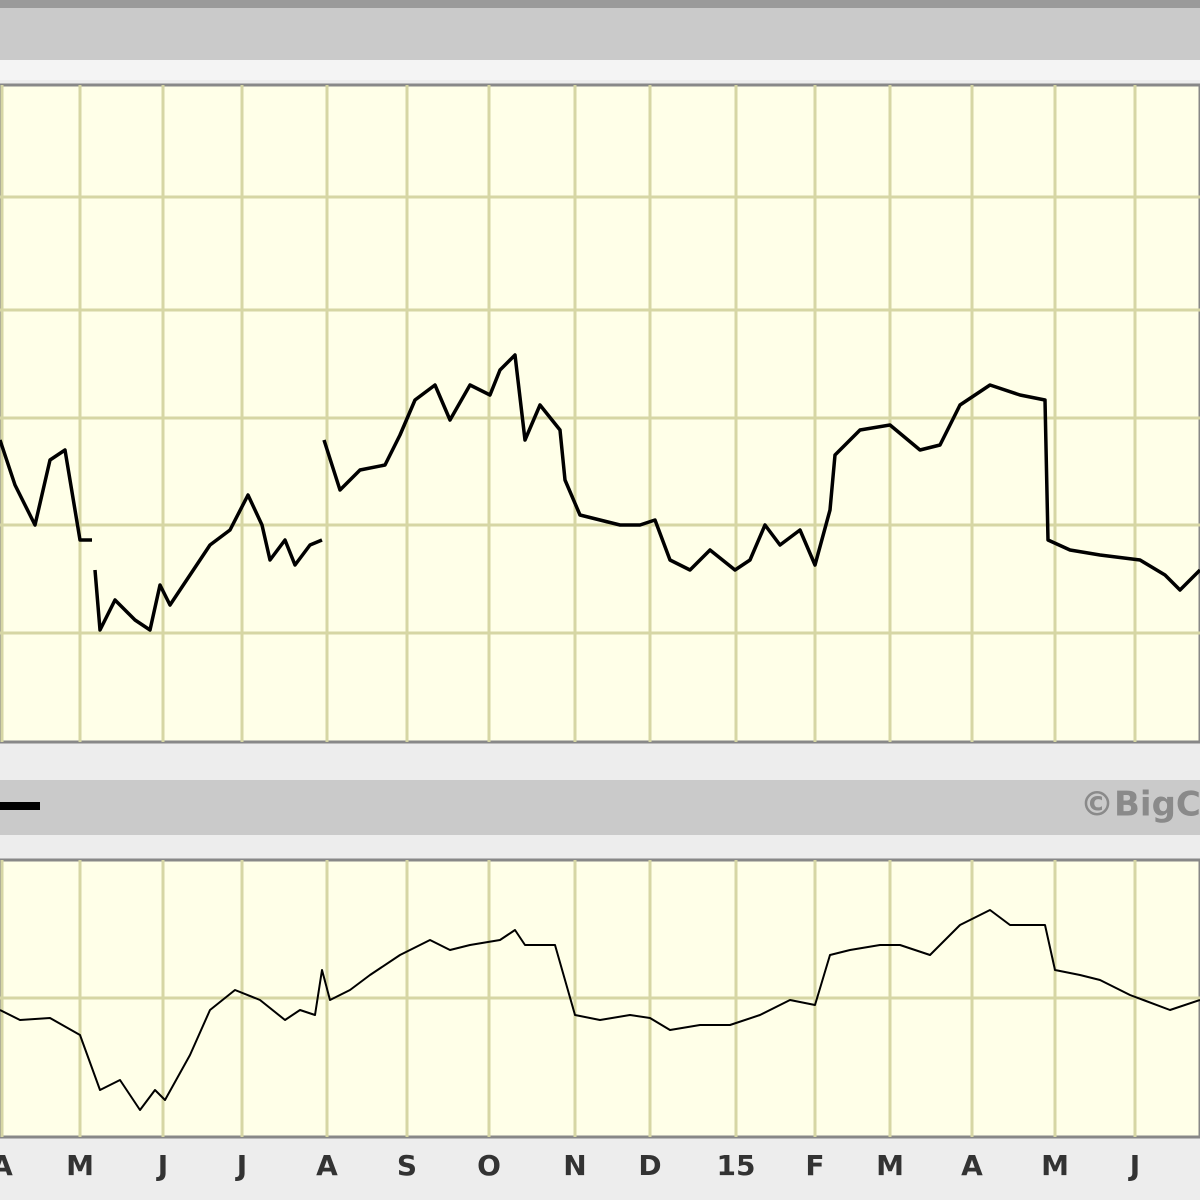 This screenshot has height=1200, width=1200. I want to click on copyright: ©BigC, so click(1140, 805).